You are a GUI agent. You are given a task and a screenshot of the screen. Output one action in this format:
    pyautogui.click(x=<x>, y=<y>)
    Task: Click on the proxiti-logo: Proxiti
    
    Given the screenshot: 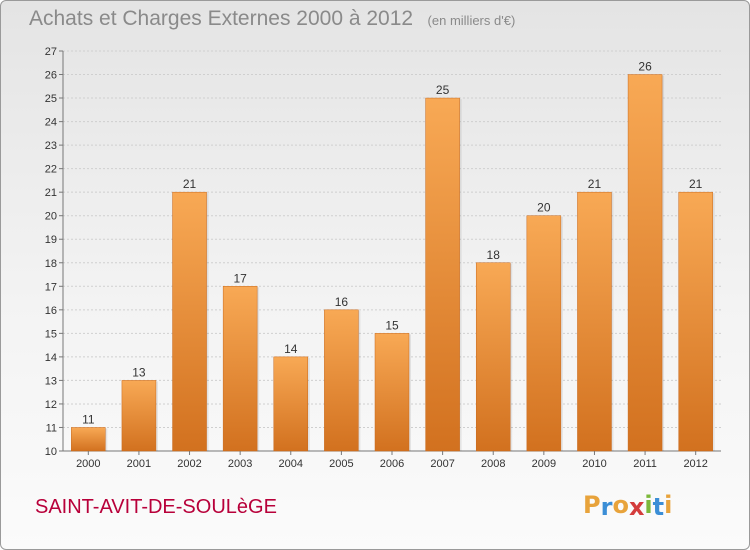 What is the action you would take?
    pyautogui.click(x=628, y=506)
    